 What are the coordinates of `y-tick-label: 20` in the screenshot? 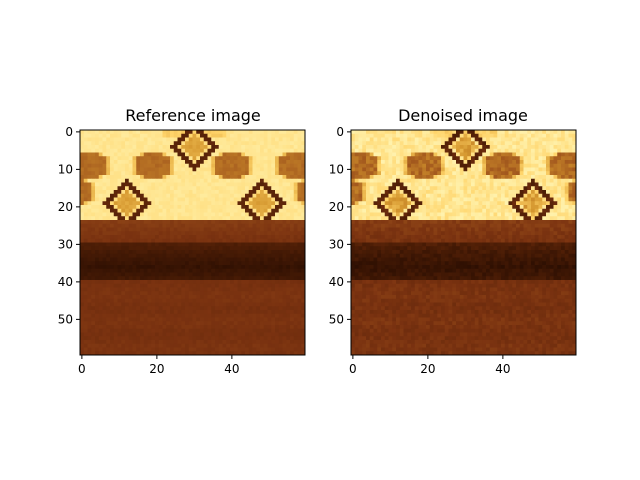 It's located at (65, 207).